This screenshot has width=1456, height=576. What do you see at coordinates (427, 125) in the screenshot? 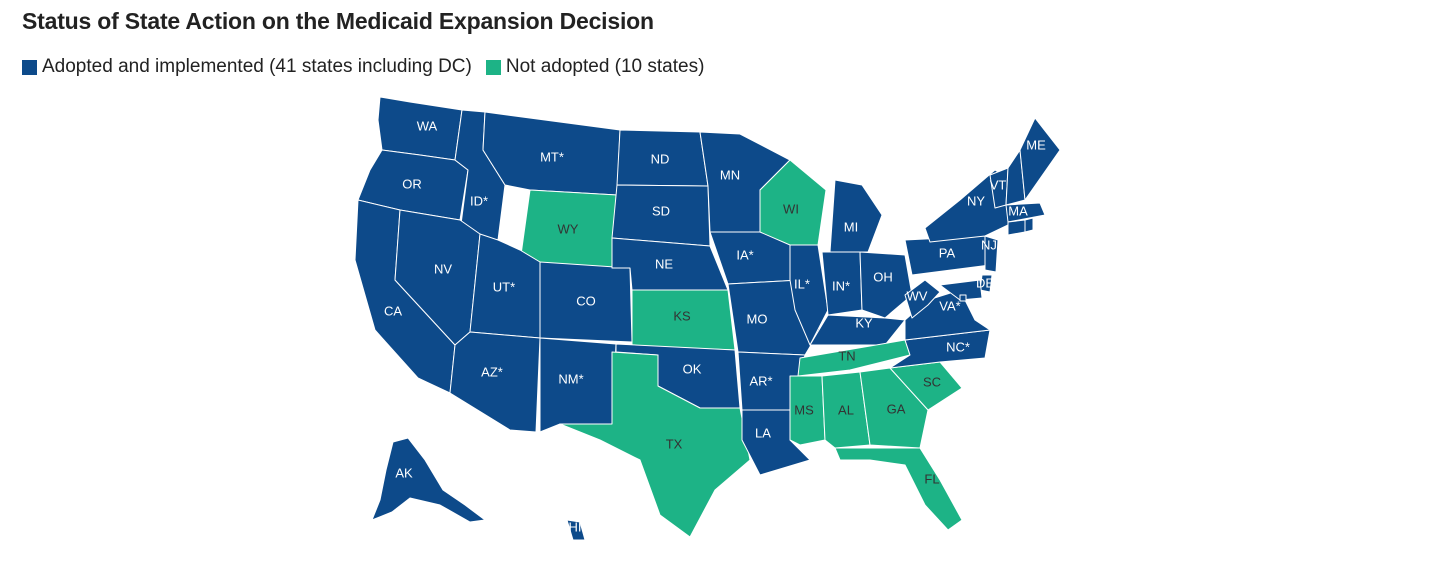
I see `state-label-wa: WA` at bounding box center [427, 125].